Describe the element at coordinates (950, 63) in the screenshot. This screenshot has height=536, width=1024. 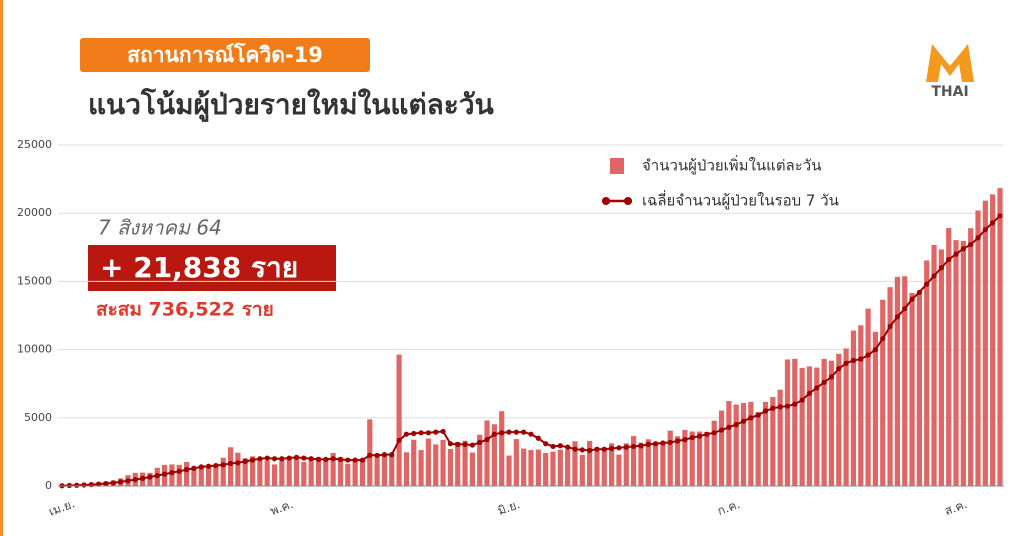
I see `logo-mark` at that location.